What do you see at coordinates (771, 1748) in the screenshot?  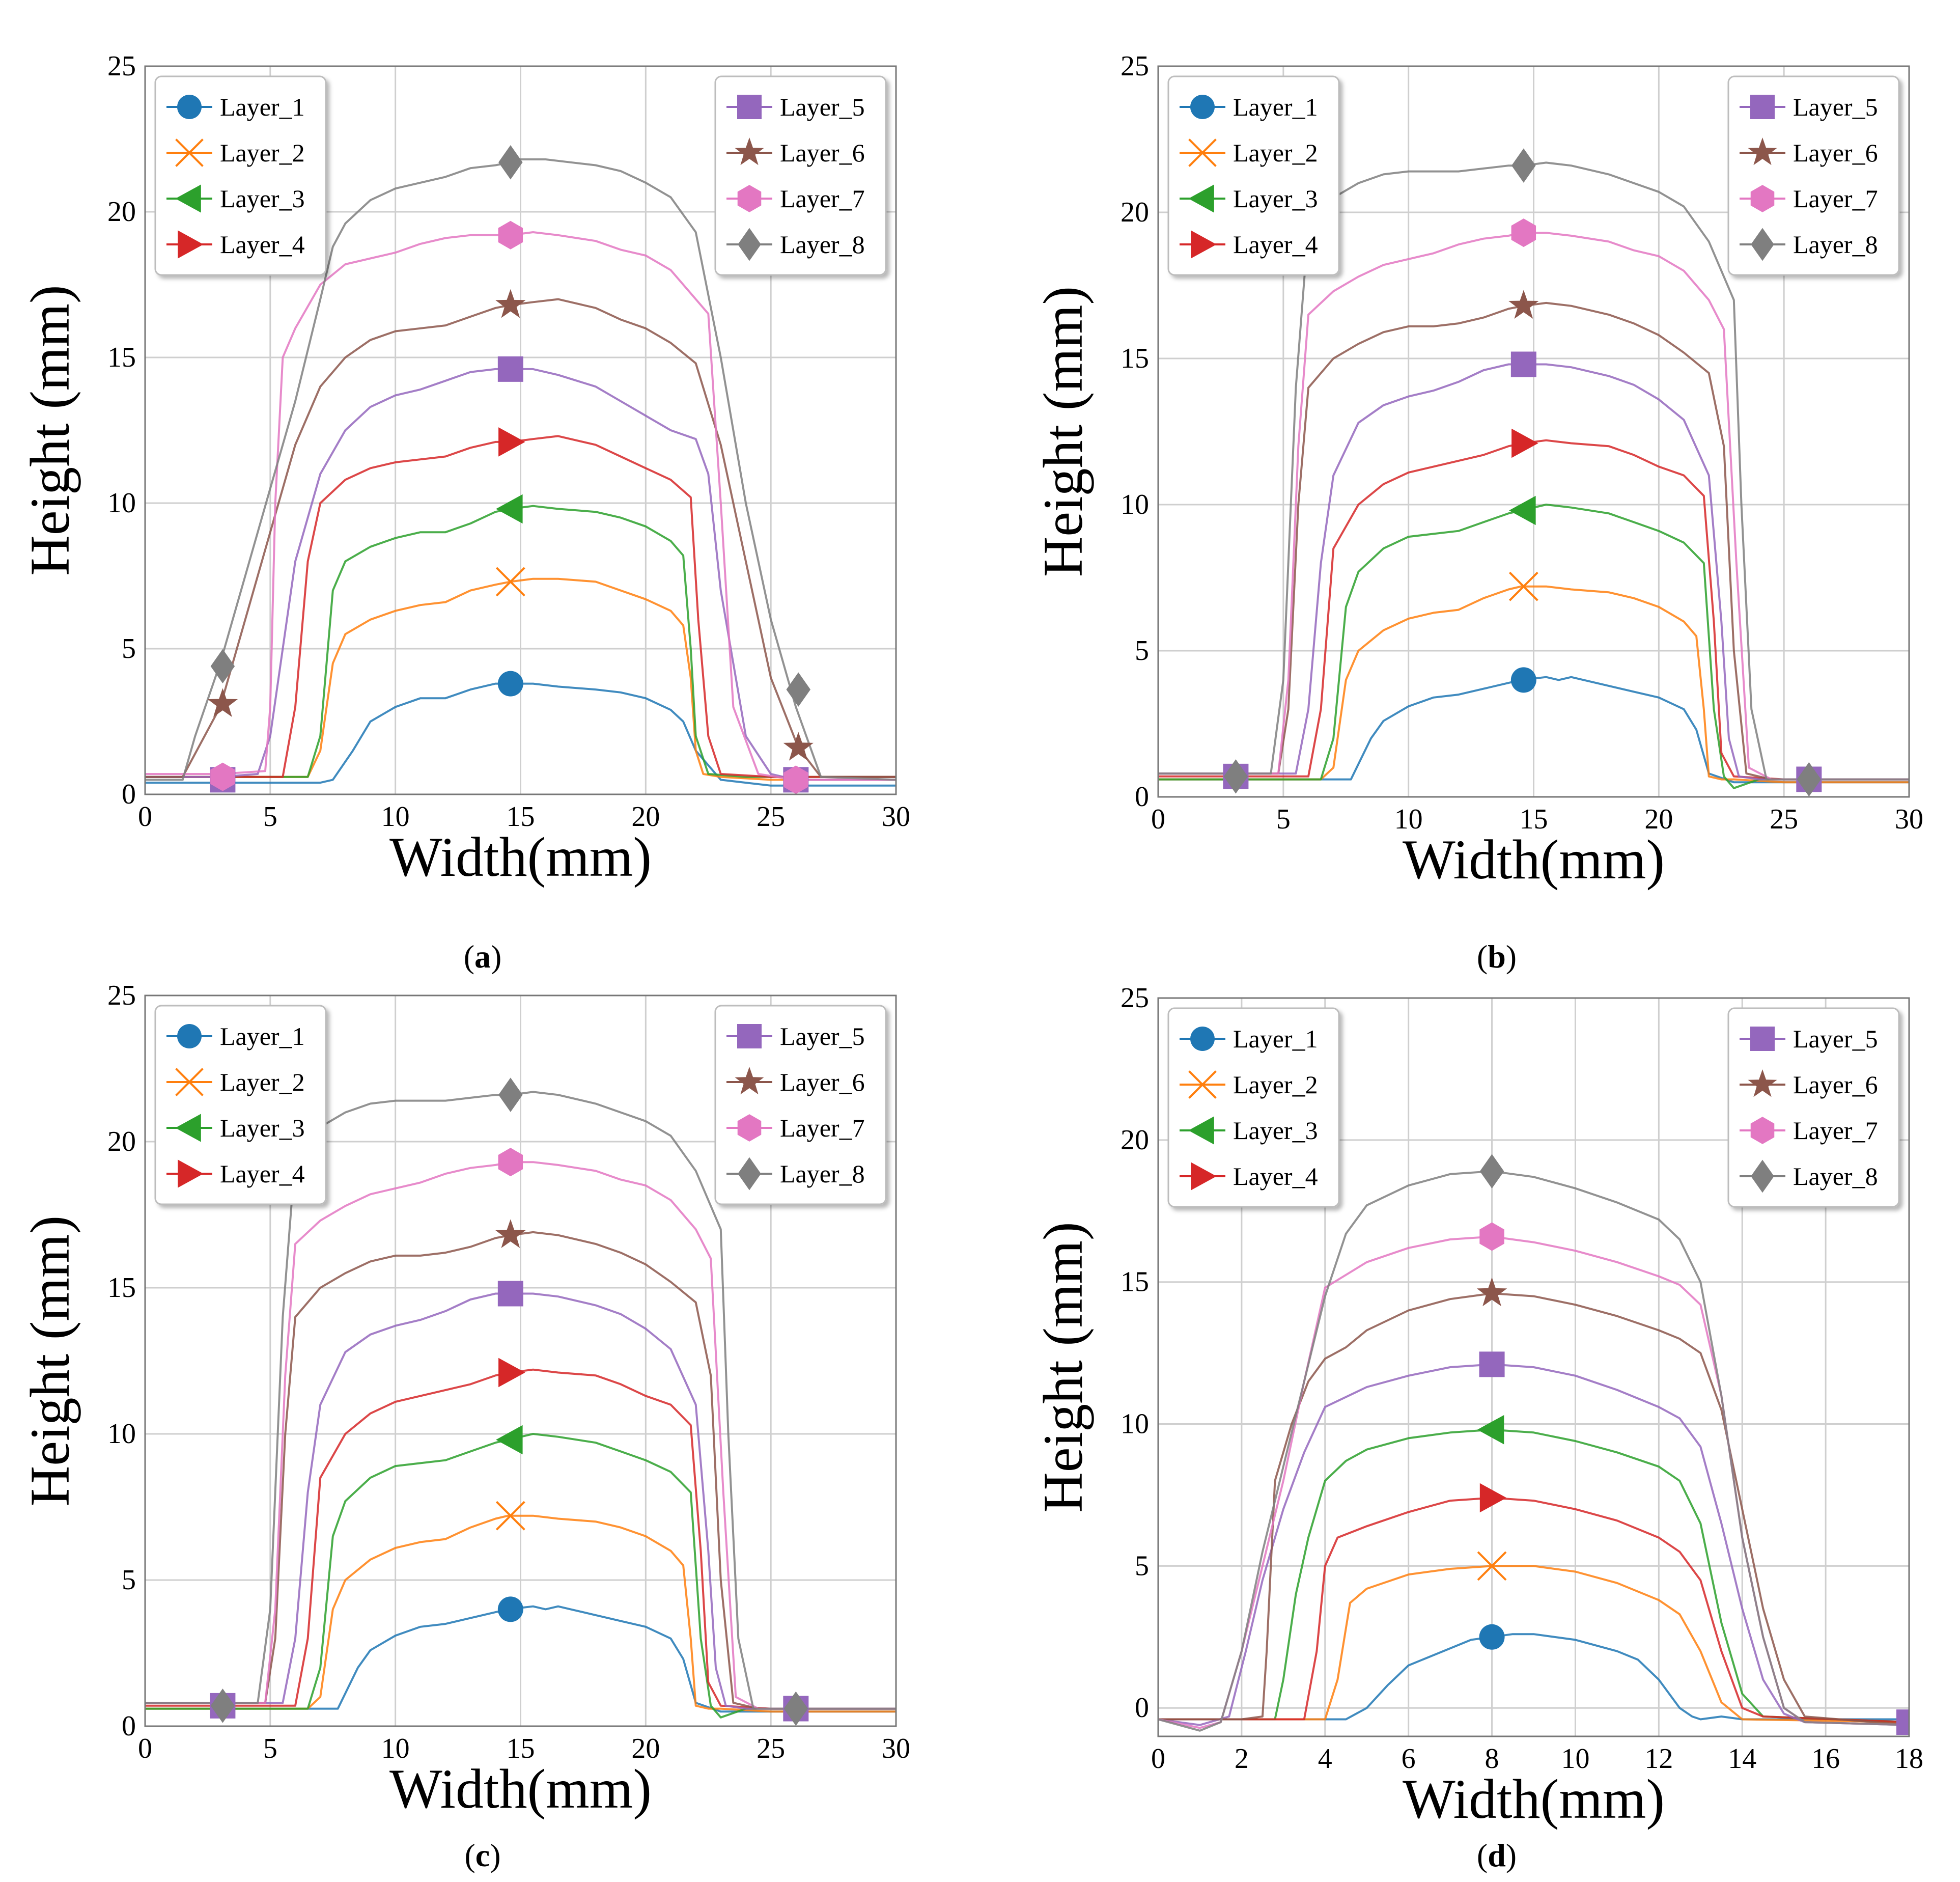 I see `x-tick-label: 25` at bounding box center [771, 1748].